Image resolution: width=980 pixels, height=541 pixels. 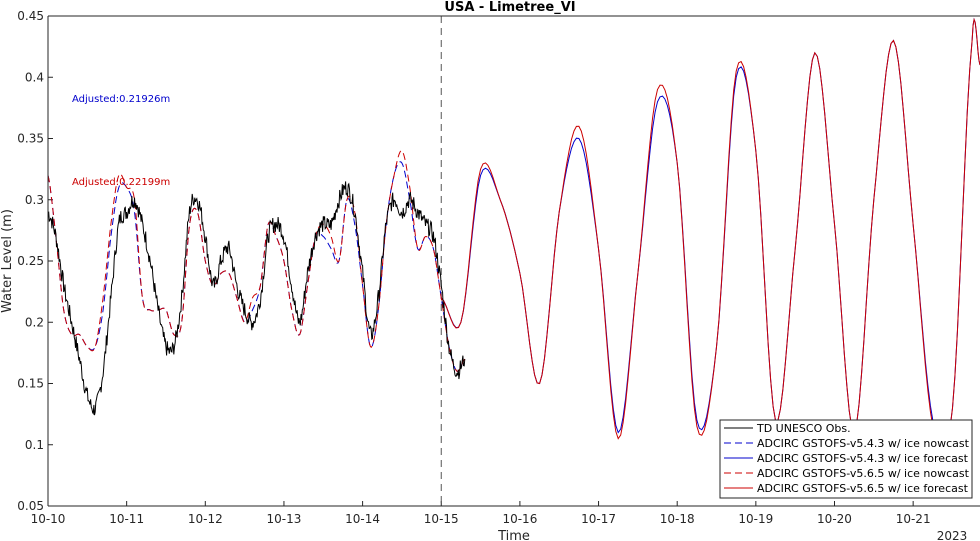 What do you see at coordinates (863, 488) in the screenshot?
I see `legend-label-v565-forecast: ADCIRC GSTOFS-v5.6.5 w/ ice forecast` at bounding box center [863, 488].